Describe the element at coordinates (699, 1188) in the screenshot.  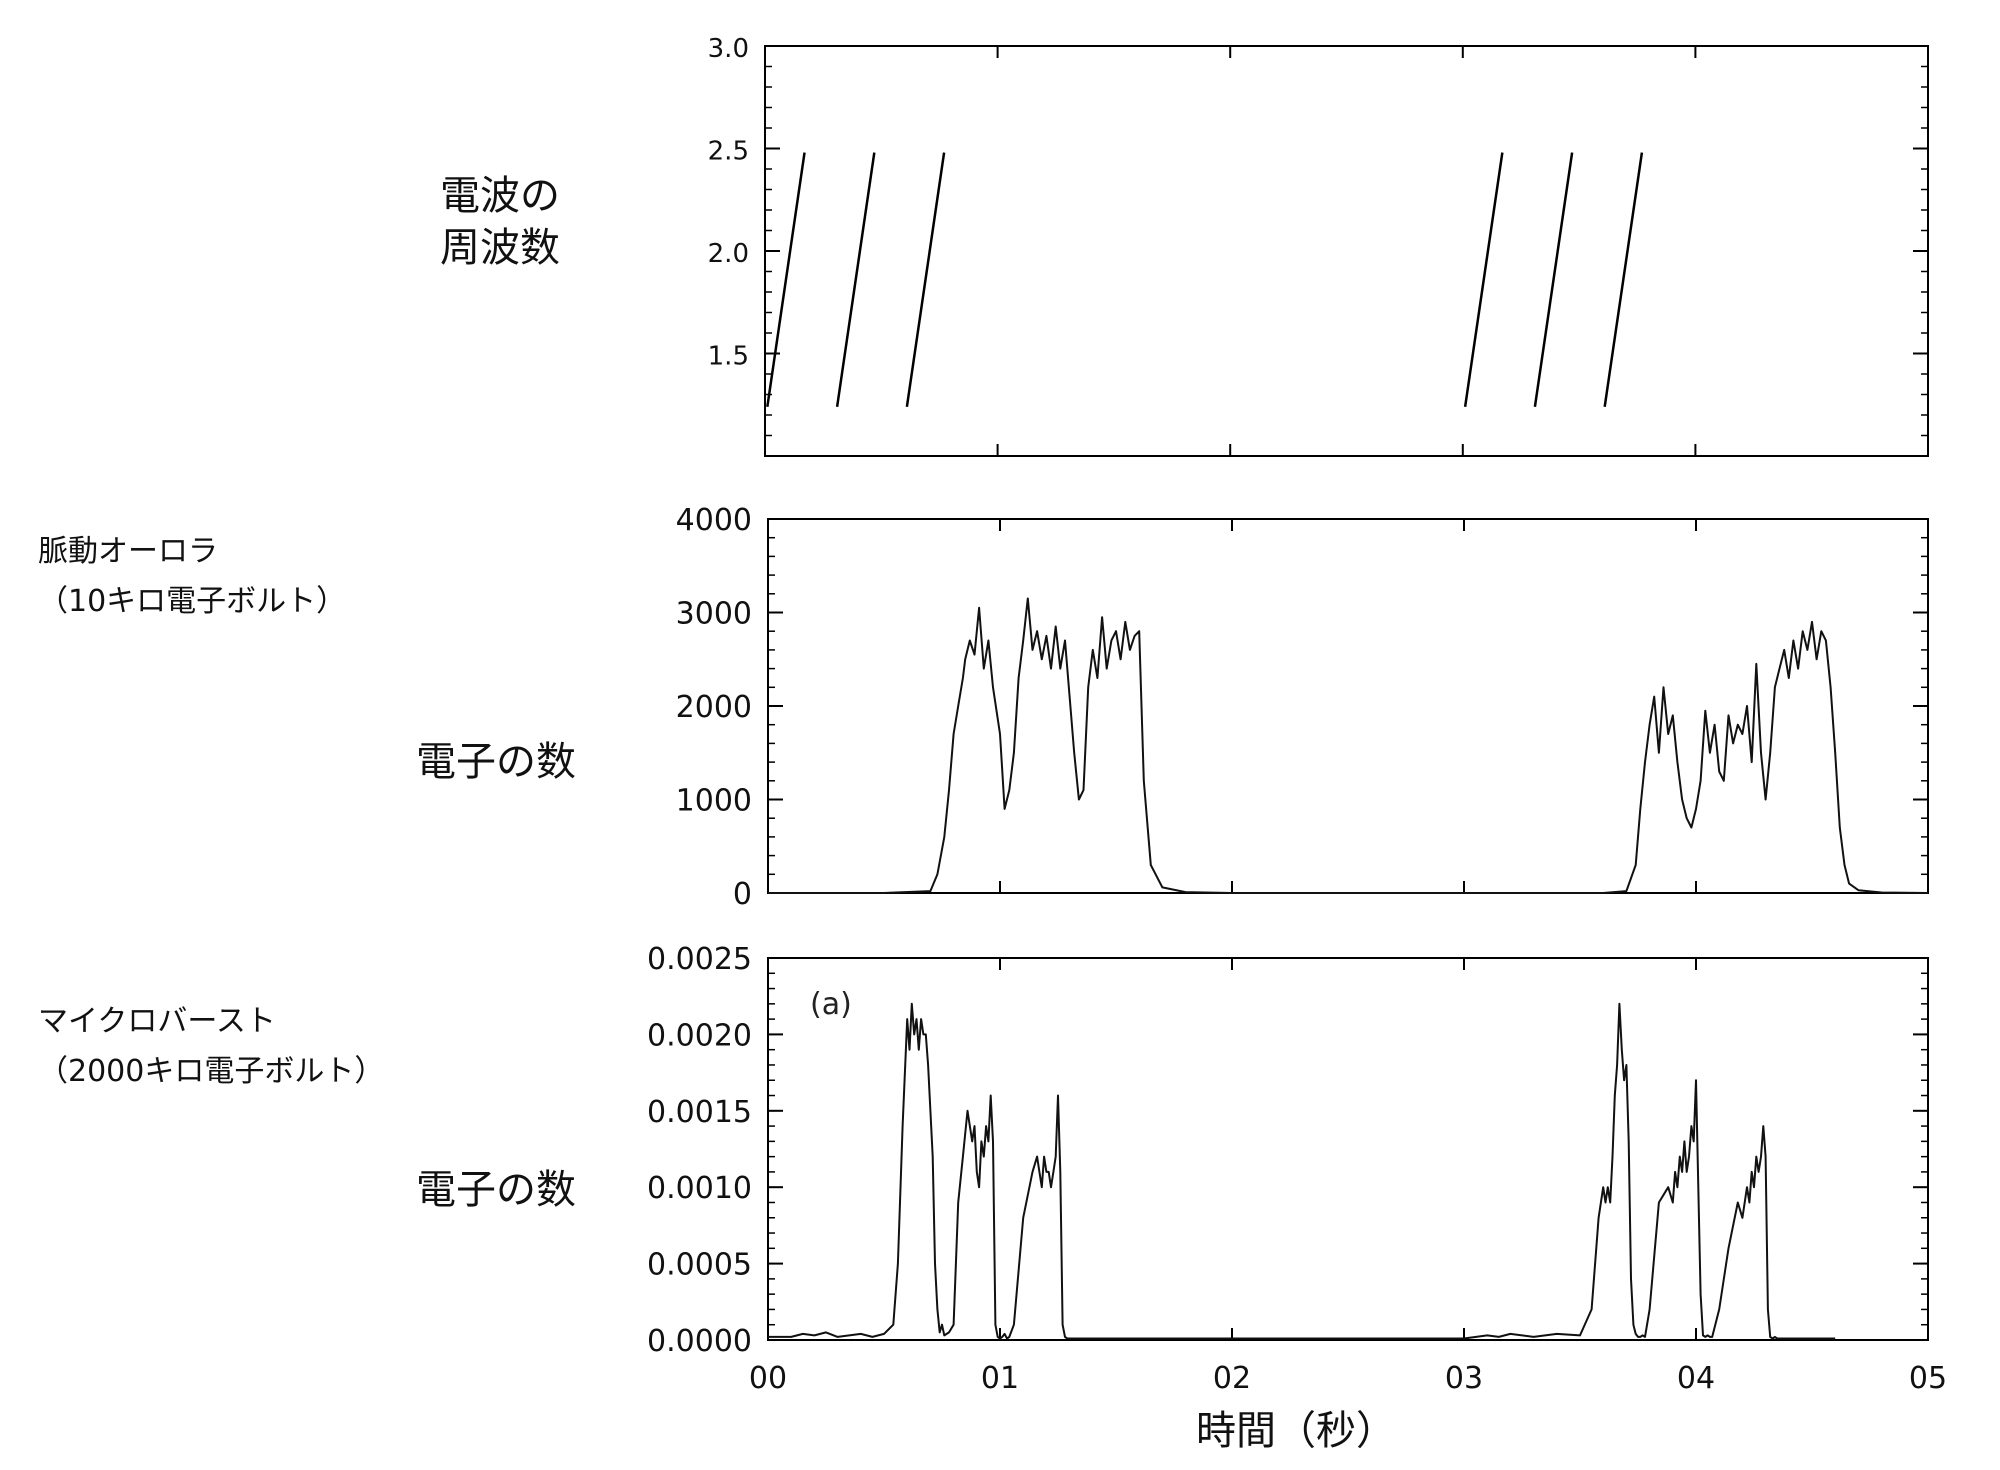
I see `microburst-y-tick-label: 0.0010` at that location.